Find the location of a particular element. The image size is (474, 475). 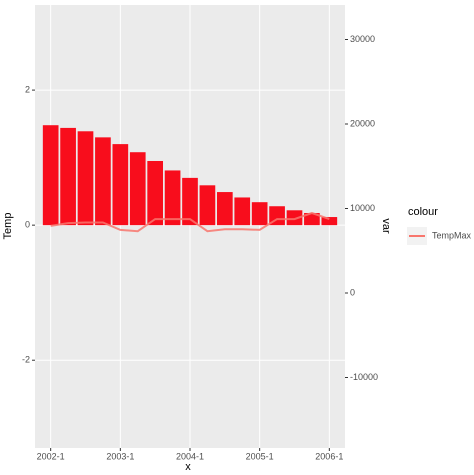

x-tick-label: 2003-1 is located at coordinates (120, 456).